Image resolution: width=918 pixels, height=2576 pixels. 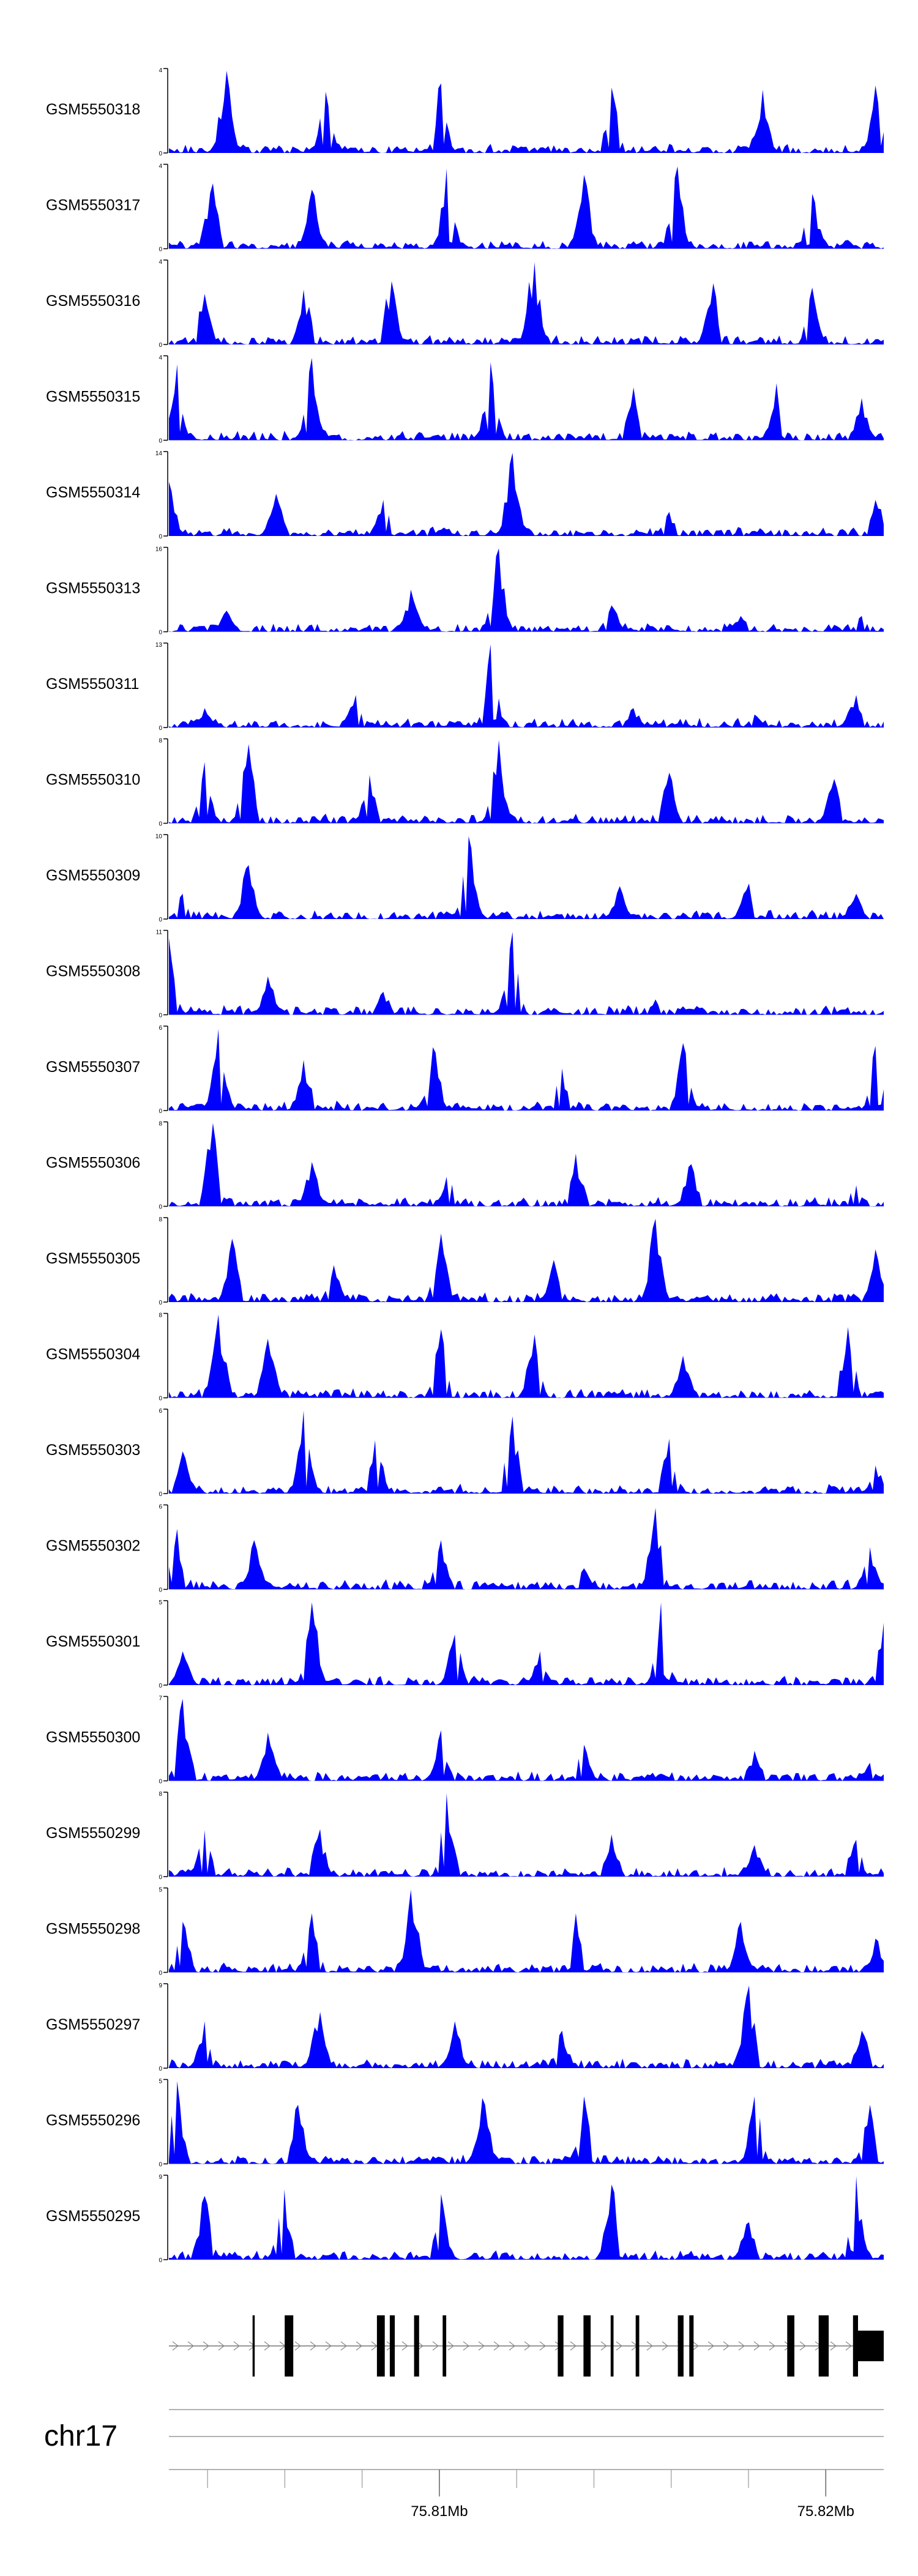 I want to click on track-GSM5550296: GSM5550296 5 0, so click(x=465, y=2123).